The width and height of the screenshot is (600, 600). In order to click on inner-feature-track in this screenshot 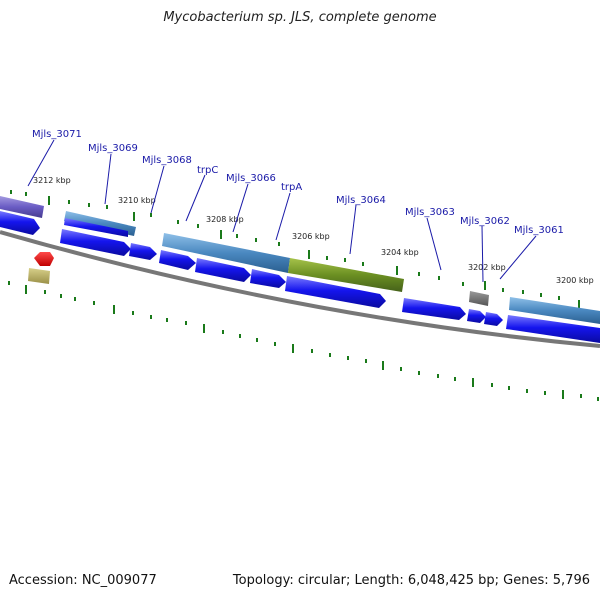, I will do `click(41, 268)`.